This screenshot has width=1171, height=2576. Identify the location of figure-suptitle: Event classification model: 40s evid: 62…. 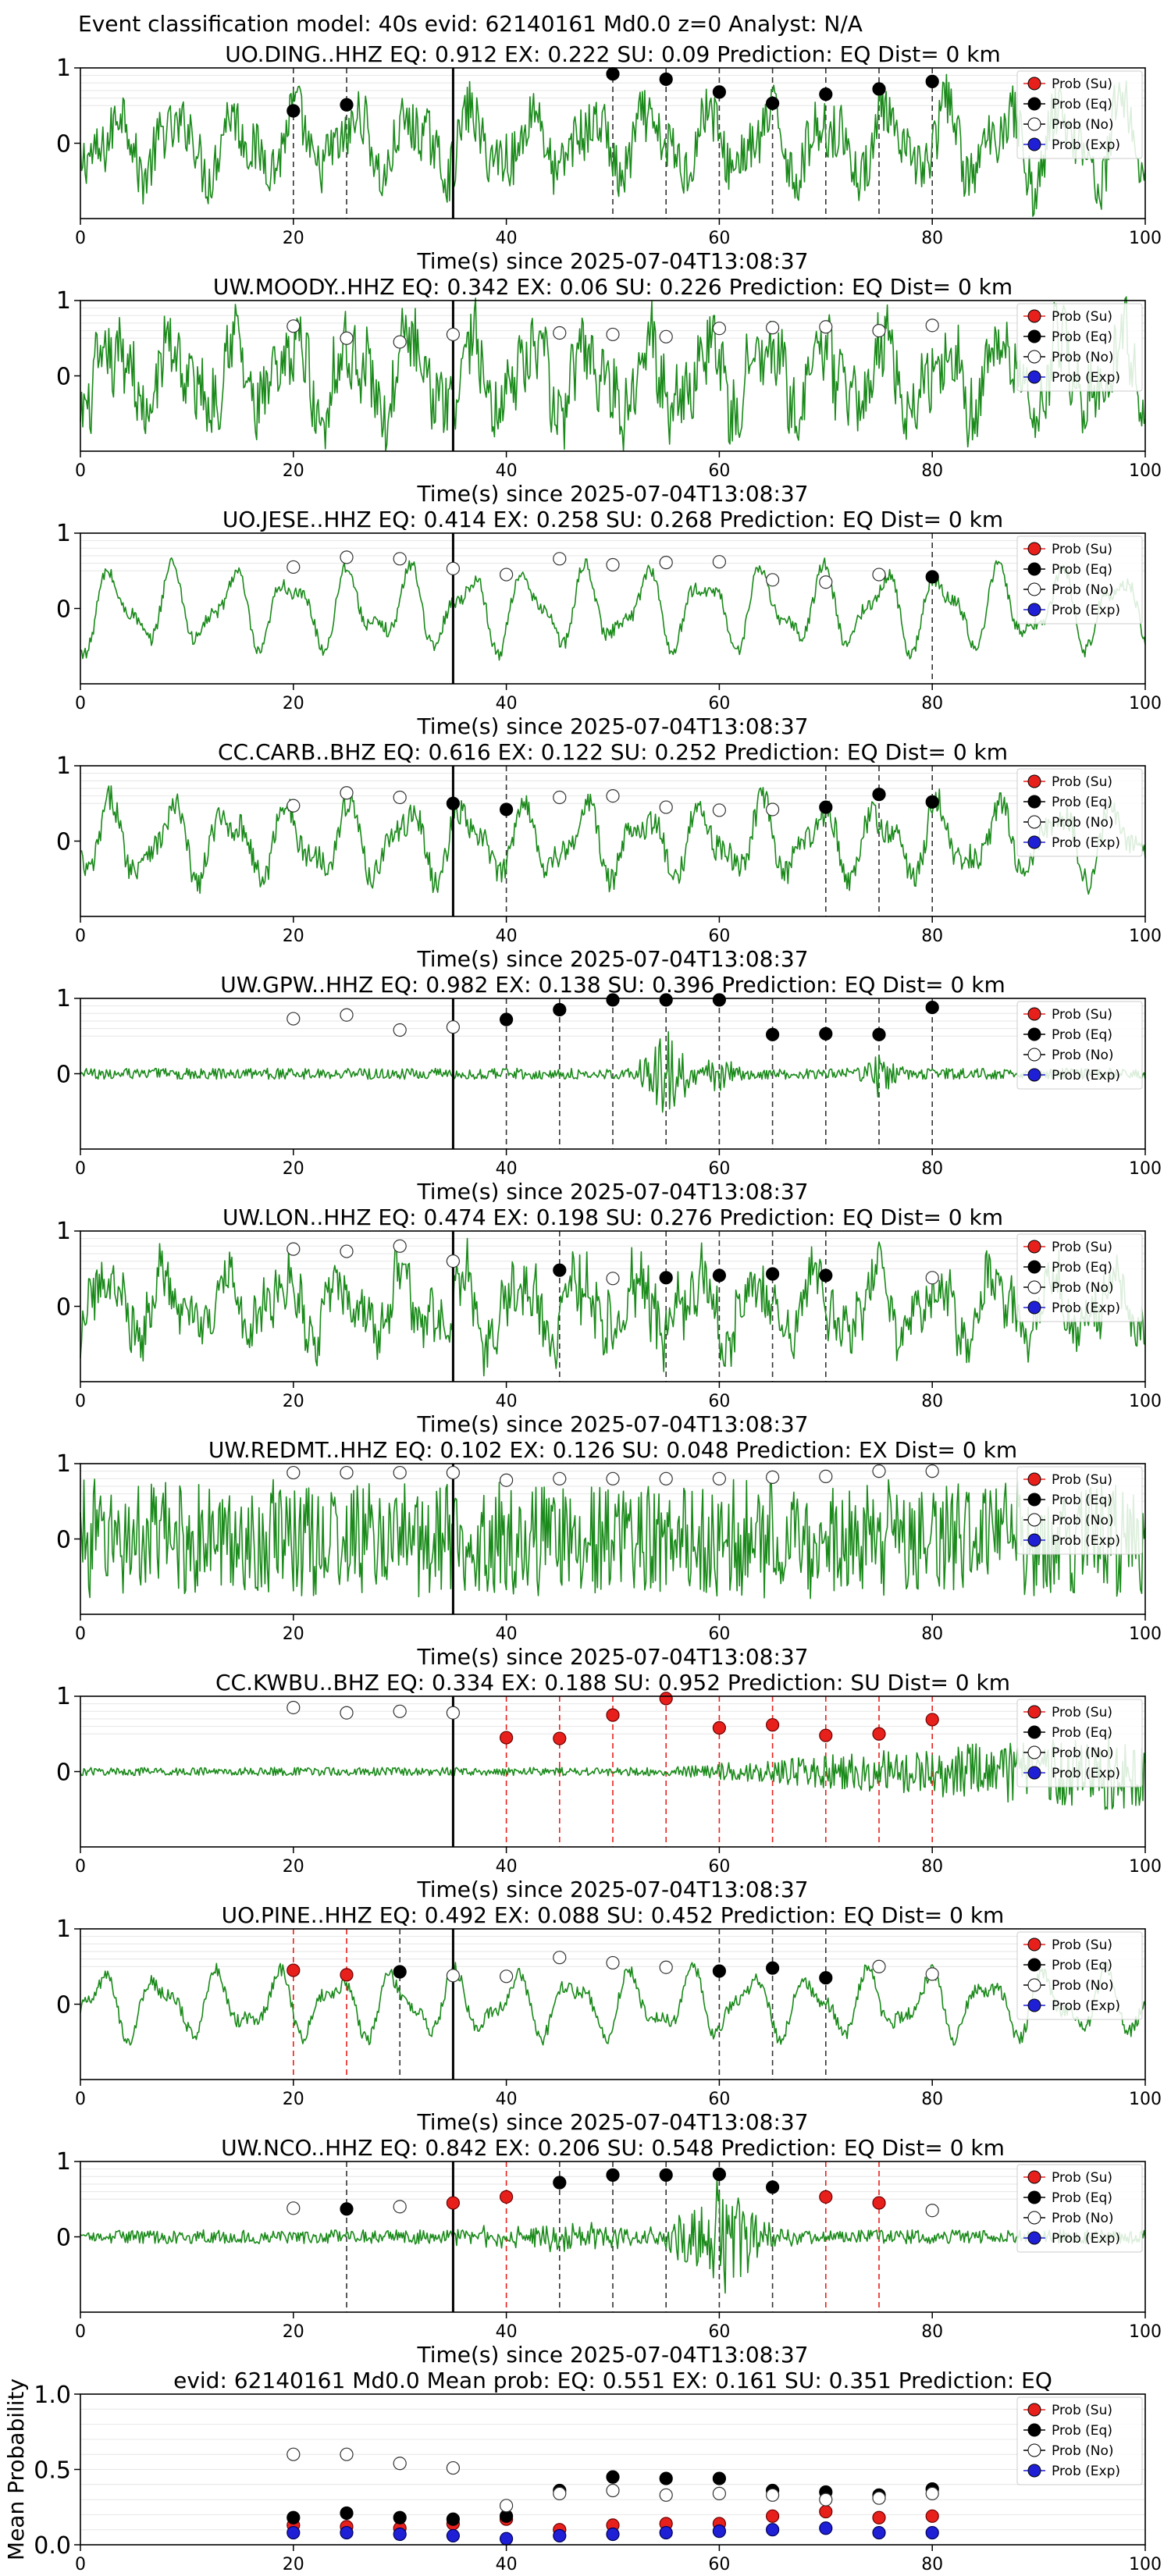
(470, 24).